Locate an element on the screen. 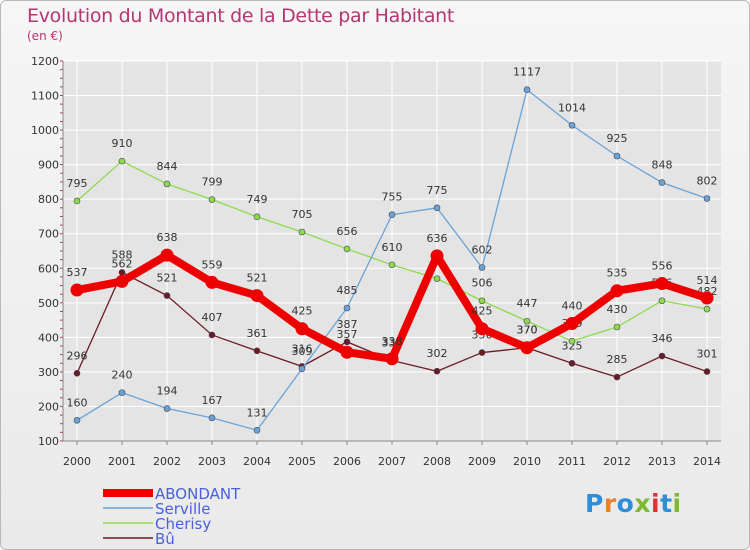 This screenshot has width=750, height=550. data-label: 802 is located at coordinates (707, 180).